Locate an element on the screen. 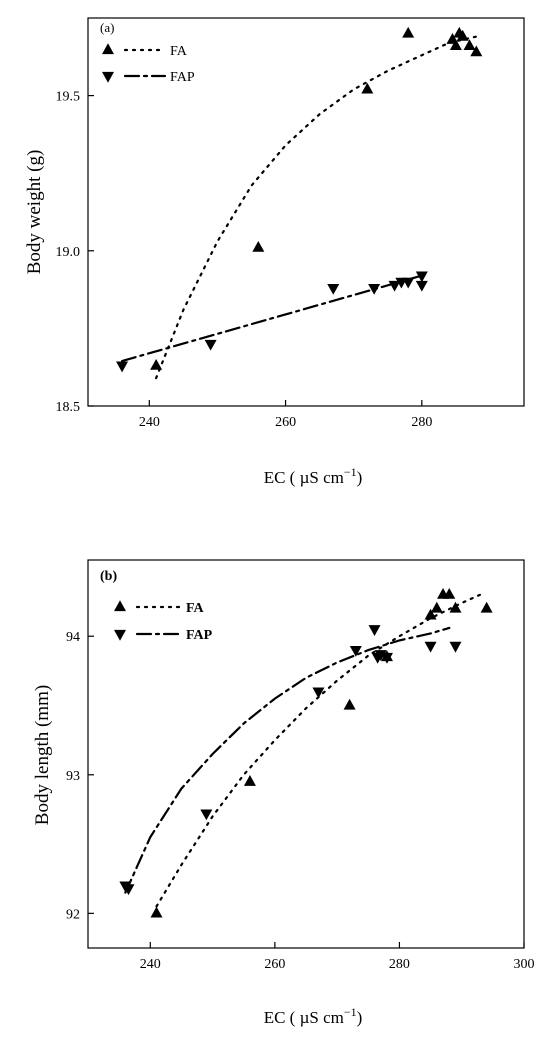 This screenshot has height=1042, width=550. y-axis-title: Body length (mm) is located at coordinates (42, 755).